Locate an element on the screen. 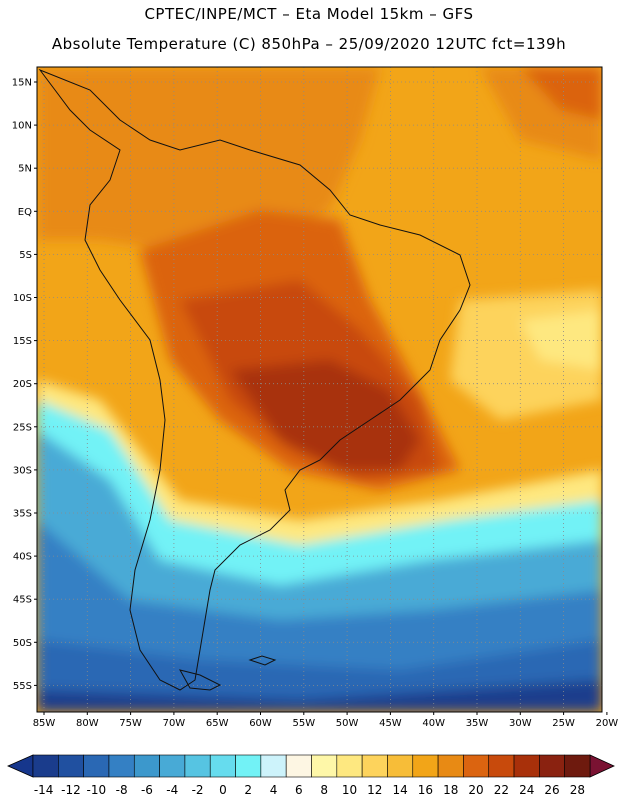  map-title-line-1: CPTEC/INPE/MCT – Eta Model 15km – GFS is located at coordinates (309, 14).